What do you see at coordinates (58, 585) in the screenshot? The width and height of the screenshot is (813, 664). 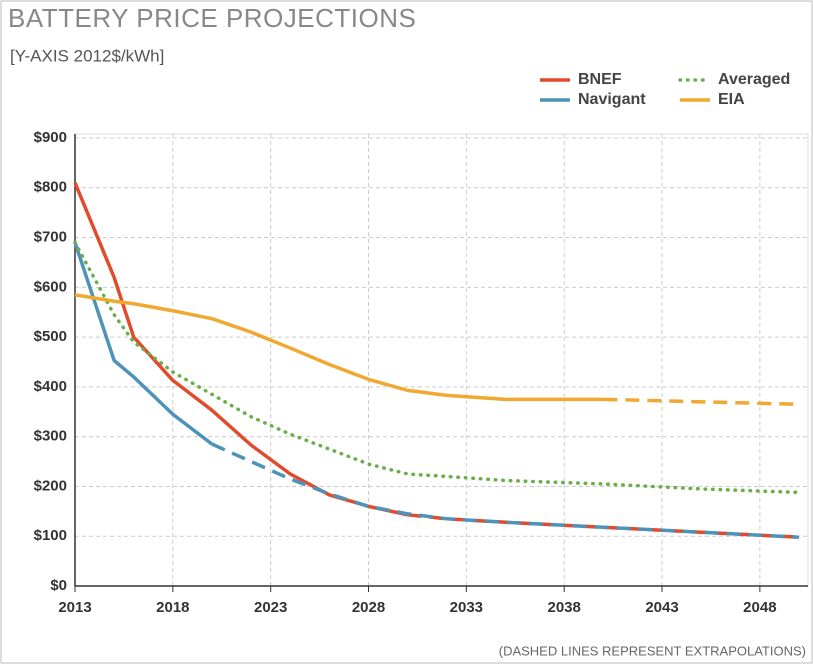 I see `y-tick-label: $0` at bounding box center [58, 585].